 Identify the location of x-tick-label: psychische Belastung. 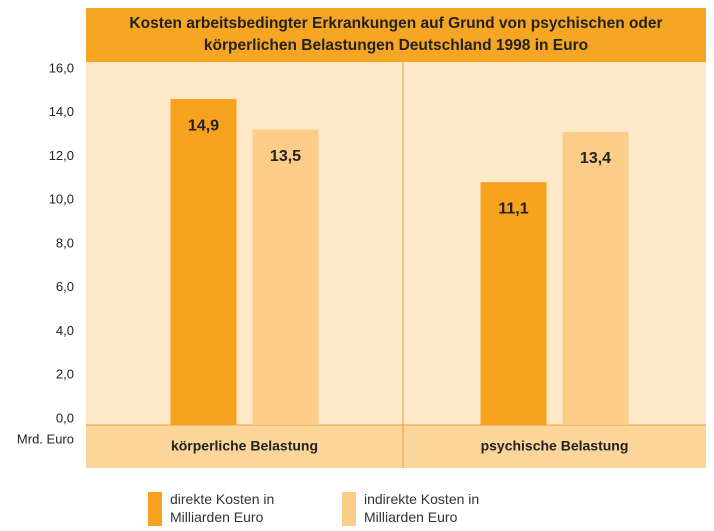
(555, 446).